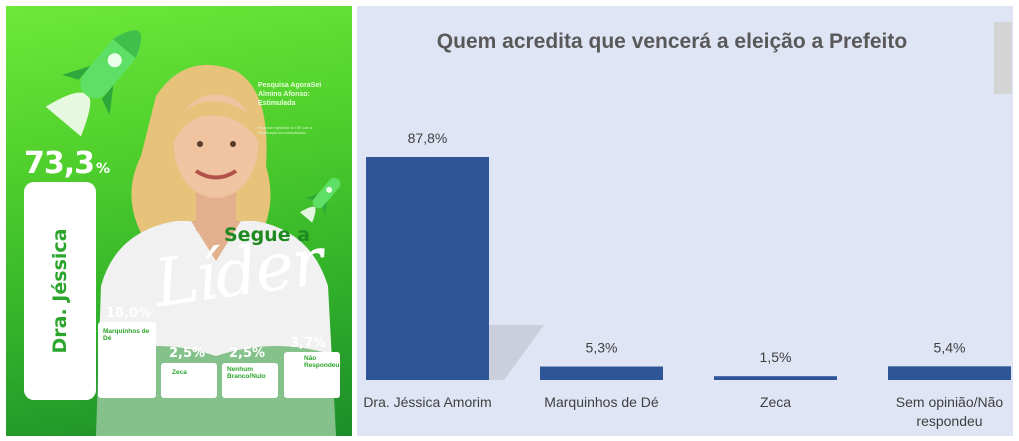  Describe the element at coordinates (950, 347) in the screenshot. I see `data-label: 5,4%` at that location.